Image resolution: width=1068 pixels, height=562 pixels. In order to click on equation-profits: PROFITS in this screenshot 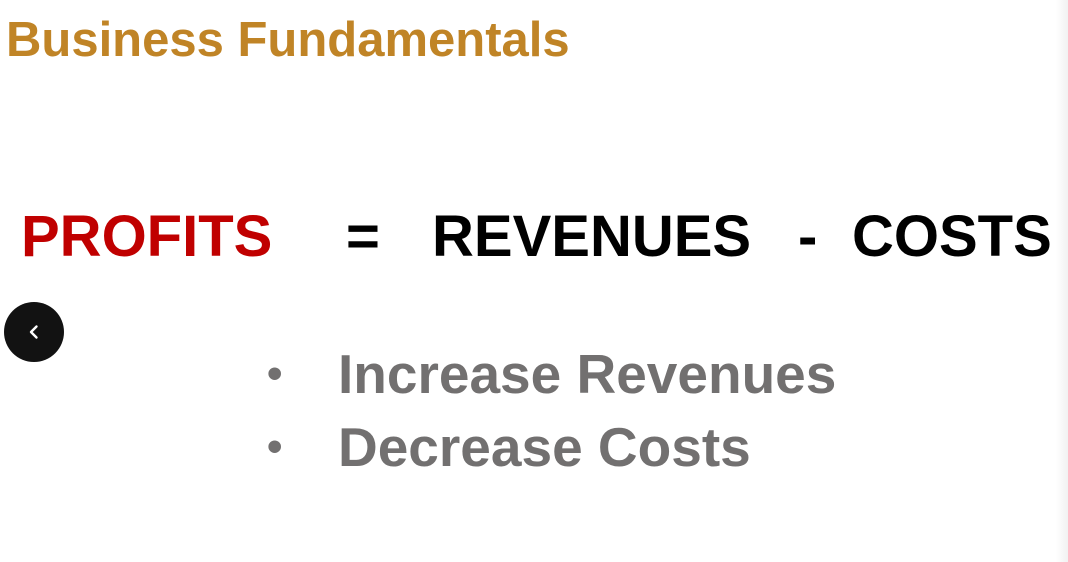, I will do `click(147, 236)`.